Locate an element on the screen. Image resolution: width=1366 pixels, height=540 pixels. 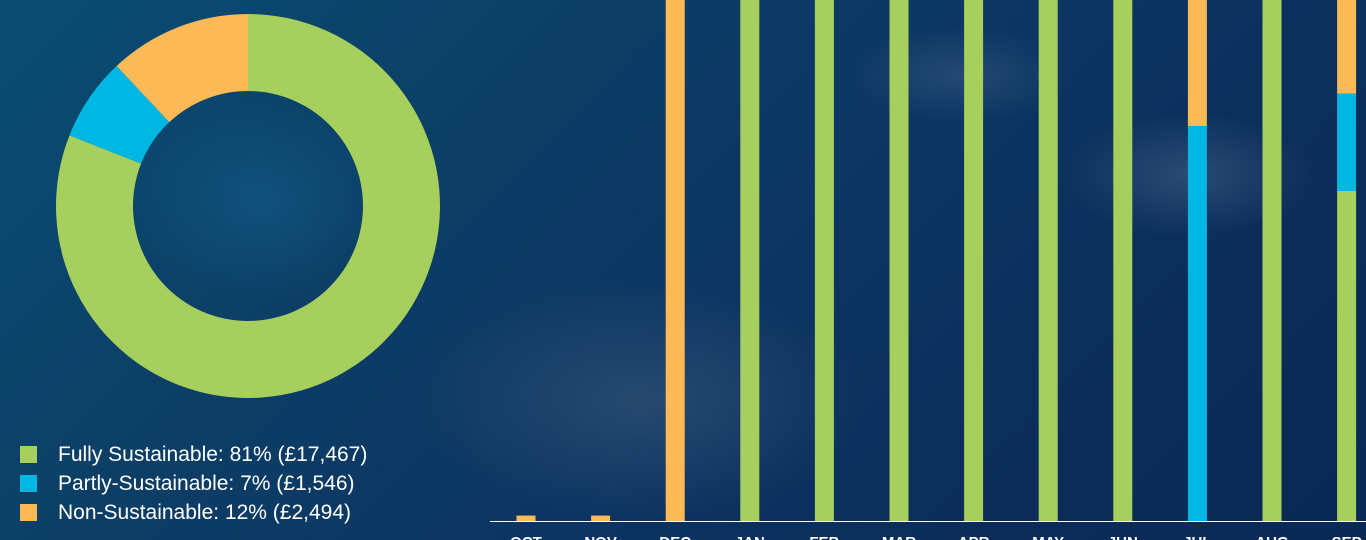
legend-label-non-sustainable: Non-Sustainable: 12% (£2,494) is located at coordinates (205, 512).